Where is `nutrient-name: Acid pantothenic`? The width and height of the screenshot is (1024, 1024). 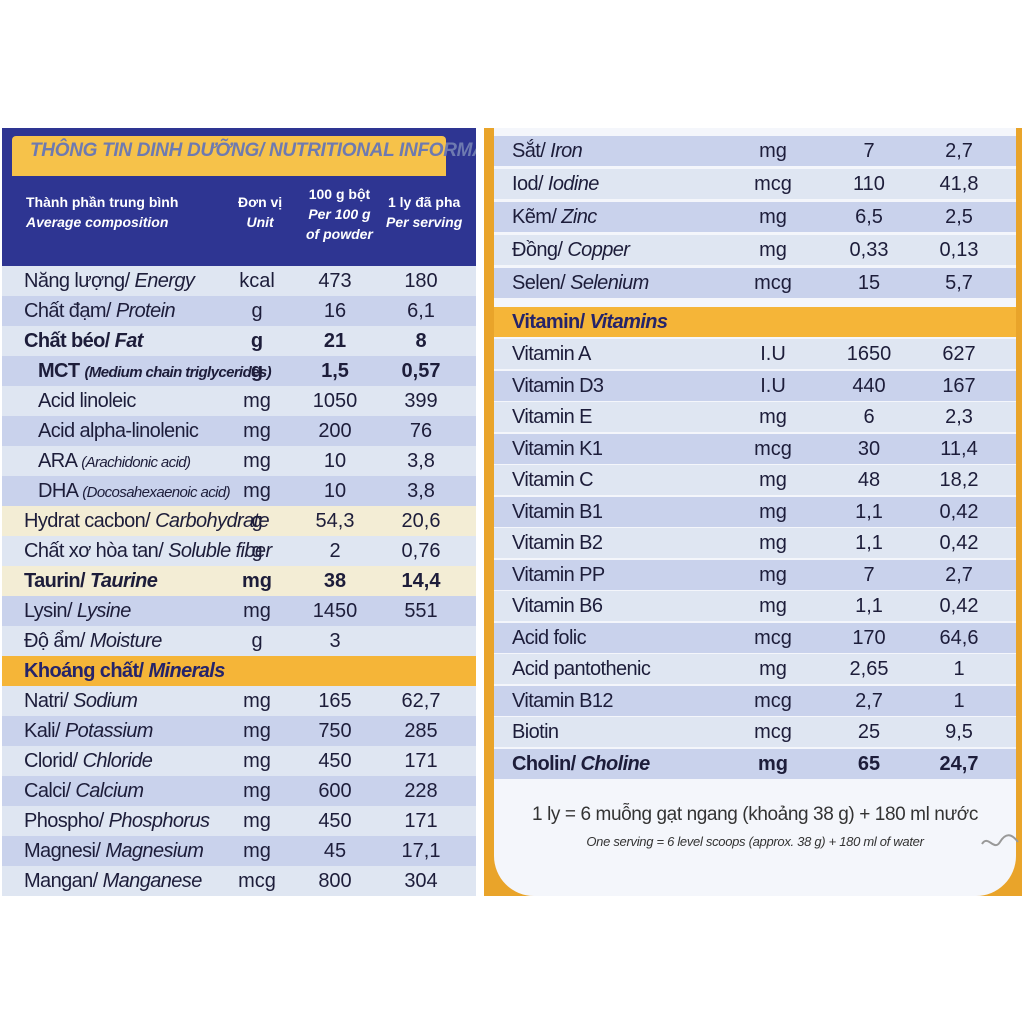 nutrient-name: Acid pantothenic is located at coordinates (581, 669).